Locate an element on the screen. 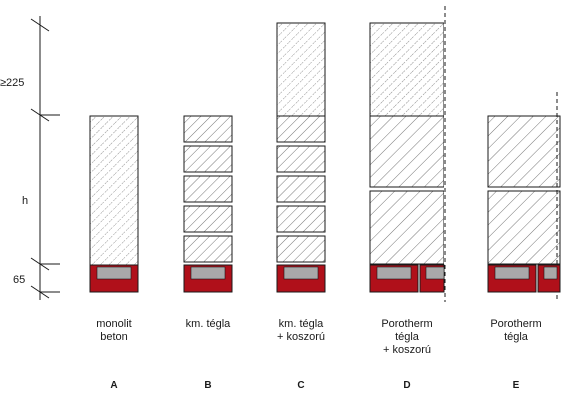  column-c-letter: C is located at coordinates (301, 385).